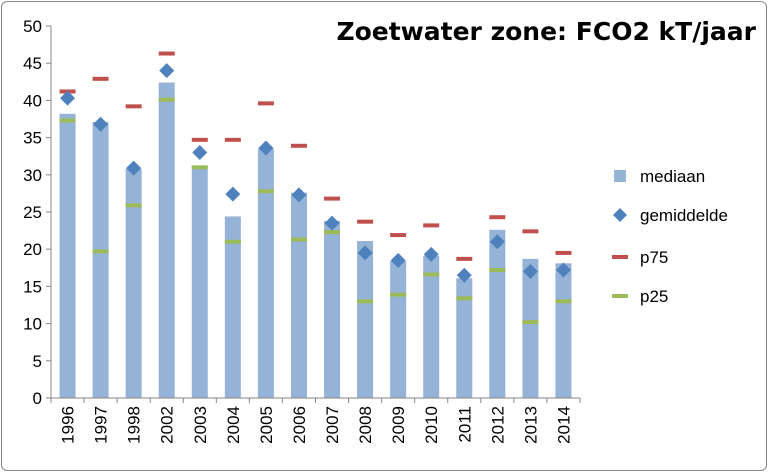 This screenshot has width=770, height=474. Describe the element at coordinates (32, 175) in the screenshot. I see `y-tick-label-30: 30` at that location.